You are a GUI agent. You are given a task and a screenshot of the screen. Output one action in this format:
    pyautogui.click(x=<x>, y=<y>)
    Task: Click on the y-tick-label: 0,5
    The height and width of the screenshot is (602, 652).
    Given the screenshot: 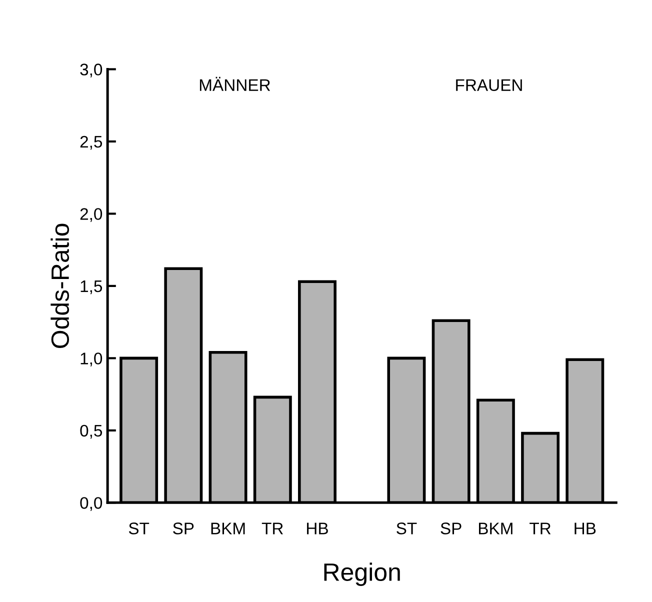 What is the action you would take?
    pyautogui.click(x=91, y=431)
    